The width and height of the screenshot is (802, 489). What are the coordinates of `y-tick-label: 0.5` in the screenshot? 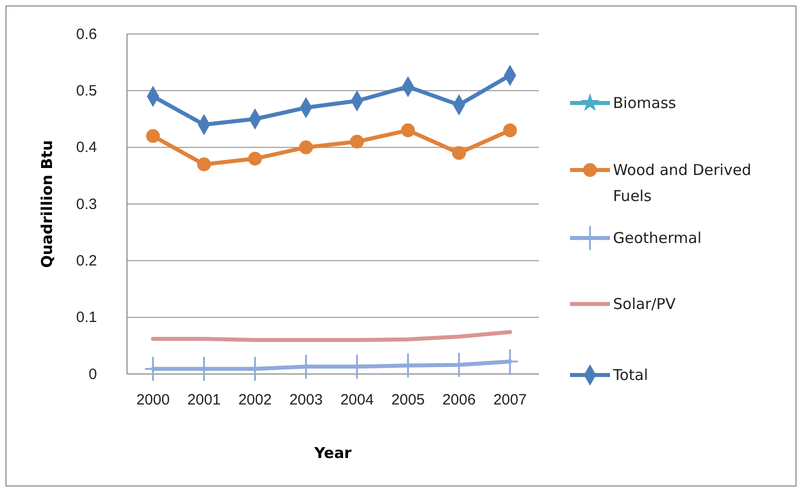 It's located at (86, 91).